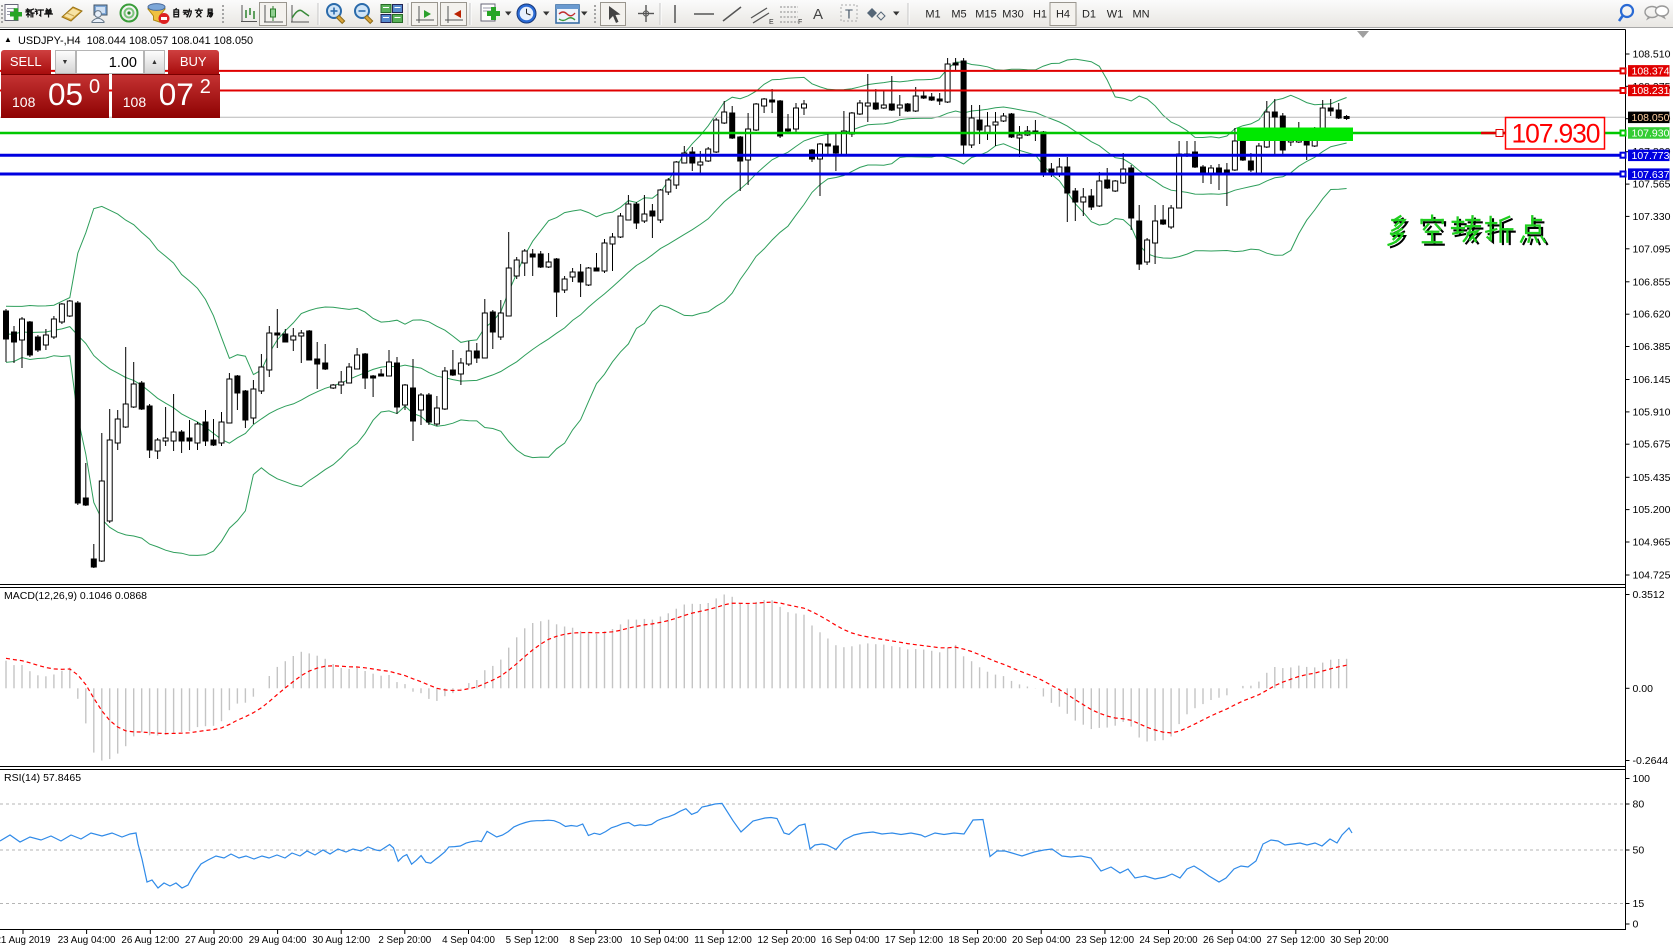 Image resolution: width=1673 pixels, height=950 pixels. What do you see at coordinates (1140, 15) in the screenshot?
I see `svg-text: MN` at bounding box center [1140, 15].